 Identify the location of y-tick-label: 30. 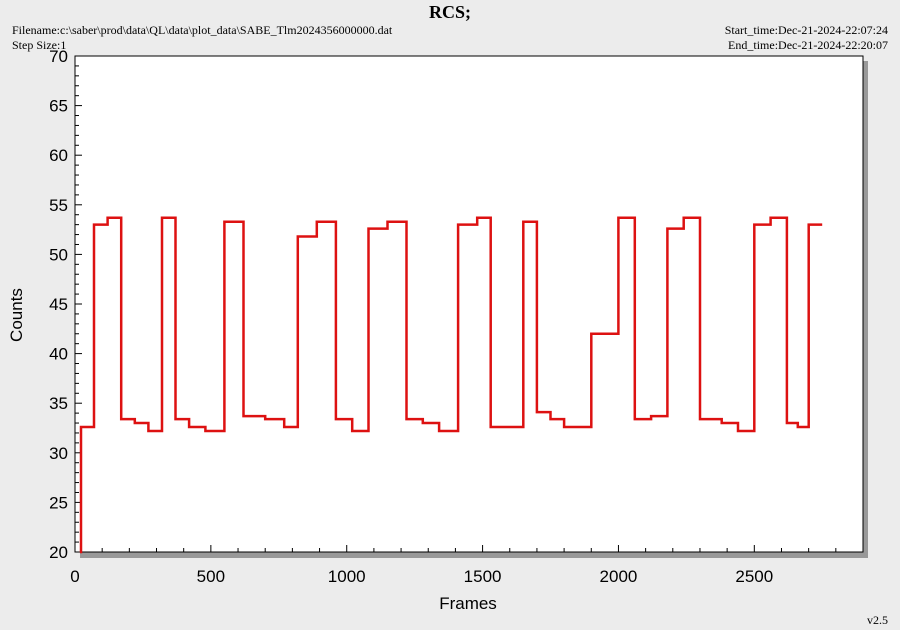
(58, 453).